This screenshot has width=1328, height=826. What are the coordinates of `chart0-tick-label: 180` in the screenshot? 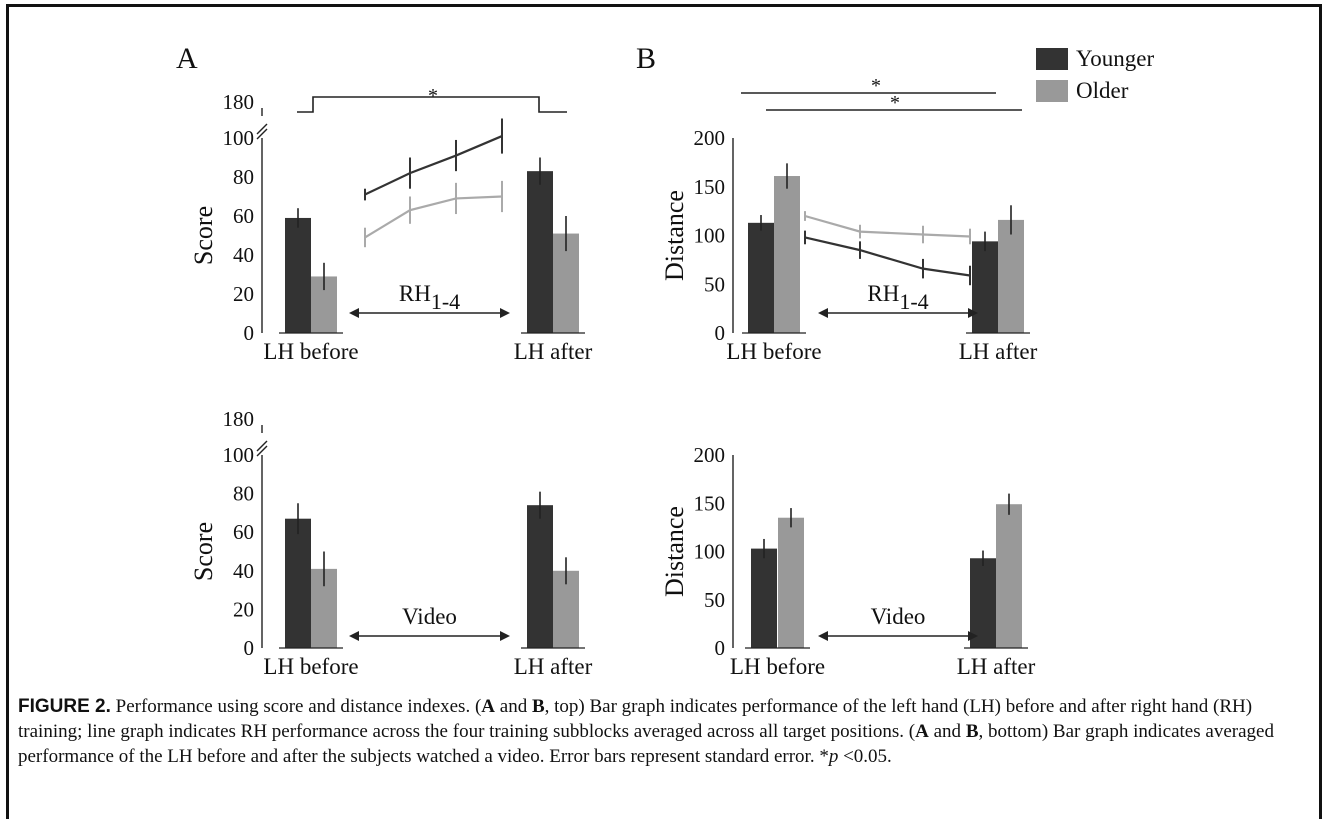 It's located at (239, 102).